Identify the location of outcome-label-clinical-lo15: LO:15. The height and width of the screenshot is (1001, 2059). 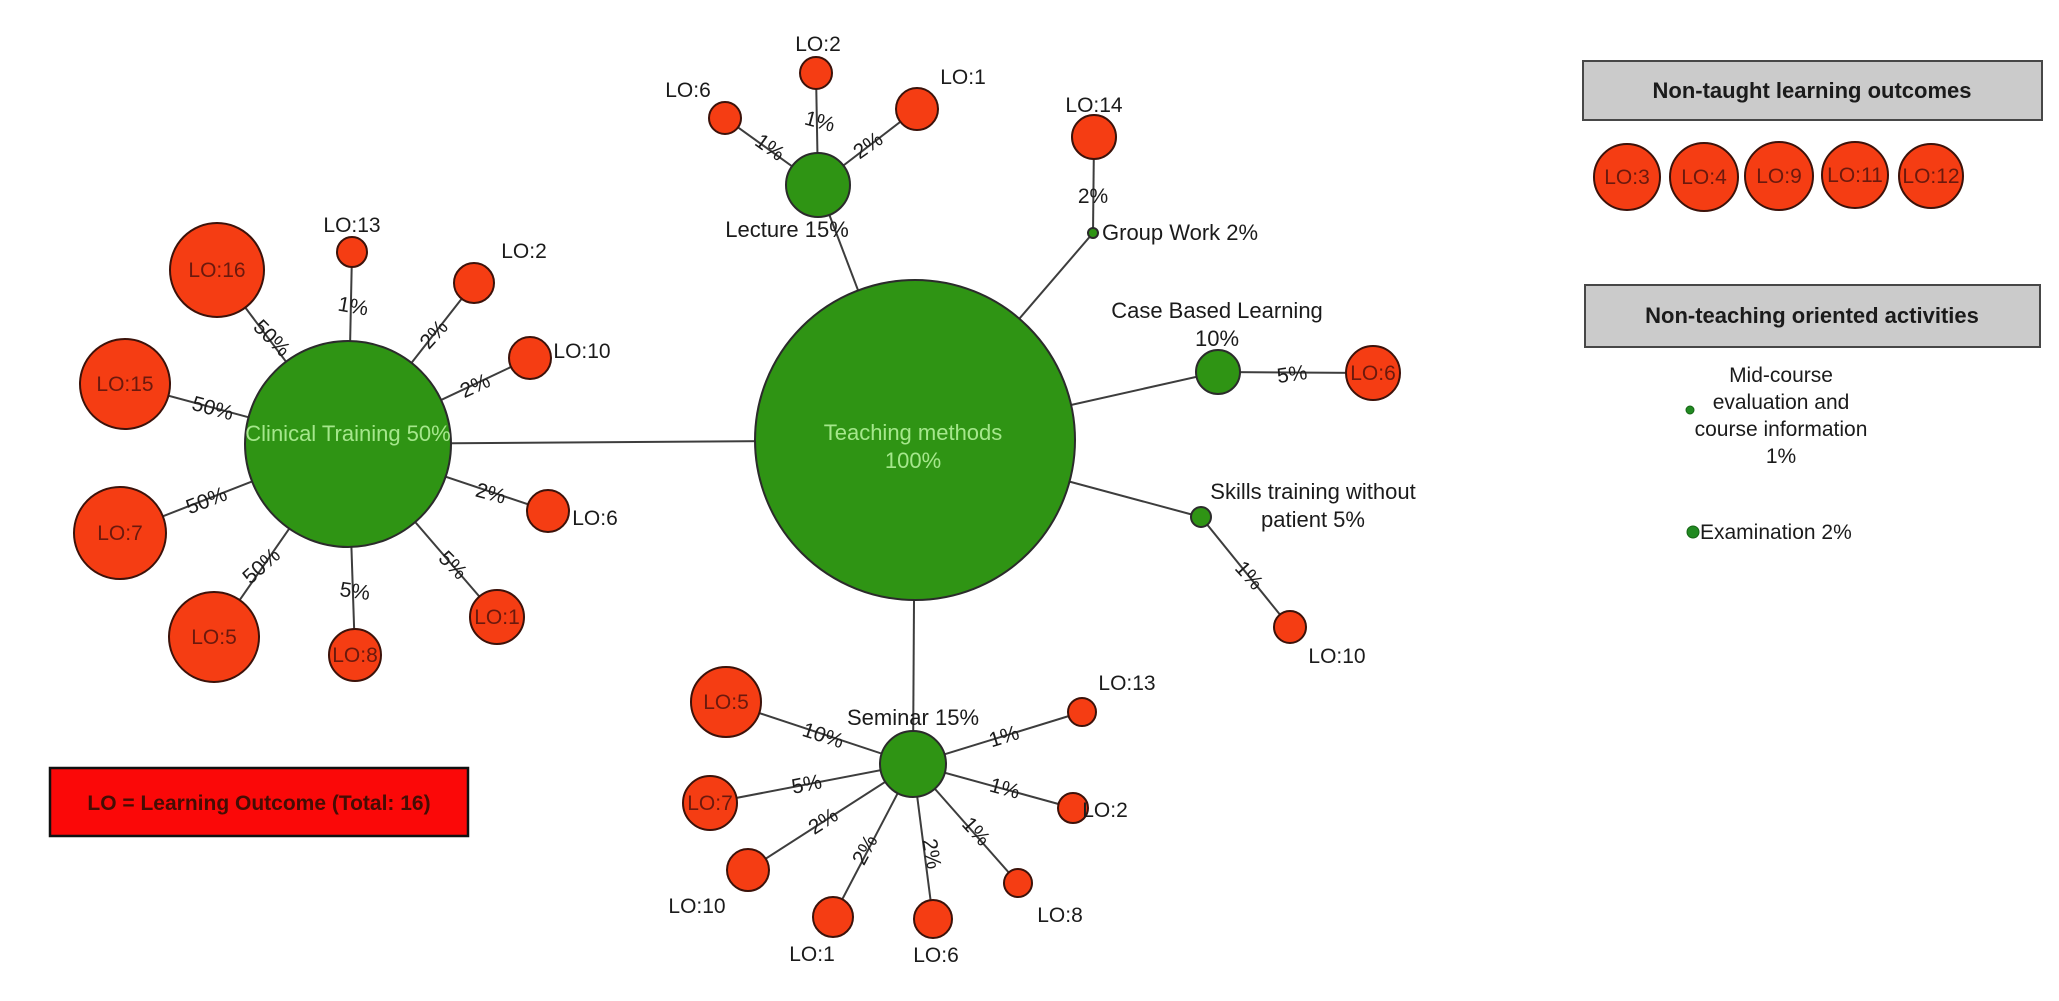
(124, 384).